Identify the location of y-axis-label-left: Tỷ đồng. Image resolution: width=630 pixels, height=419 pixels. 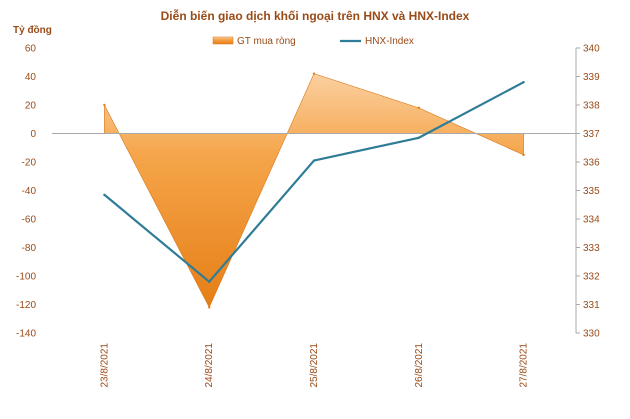
(32, 30).